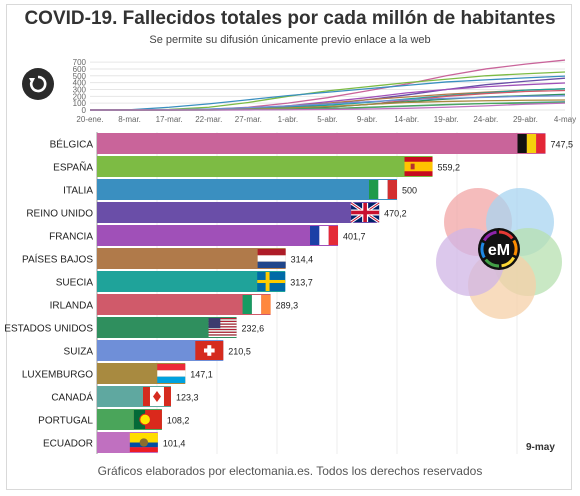 The image size is (580, 496). Describe the element at coordinates (324, 235) in the screenshot. I see `flag-france-icon` at that location.